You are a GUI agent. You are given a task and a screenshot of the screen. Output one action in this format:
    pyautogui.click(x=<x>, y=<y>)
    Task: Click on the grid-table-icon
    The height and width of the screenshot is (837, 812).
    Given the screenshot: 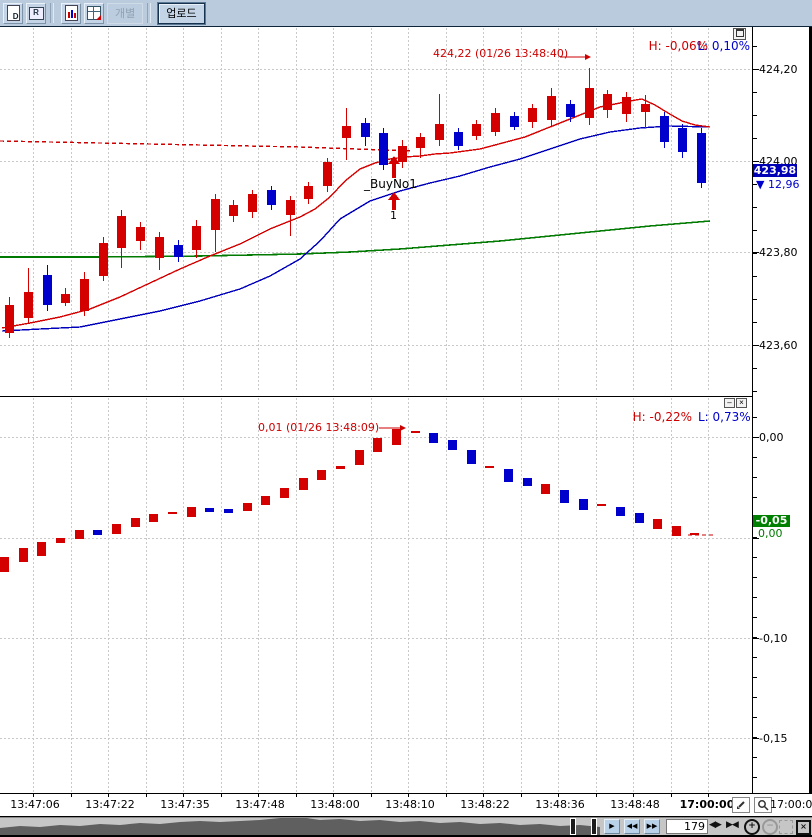 What is the action you would take?
    pyautogui.click(x=94, y=13)
    